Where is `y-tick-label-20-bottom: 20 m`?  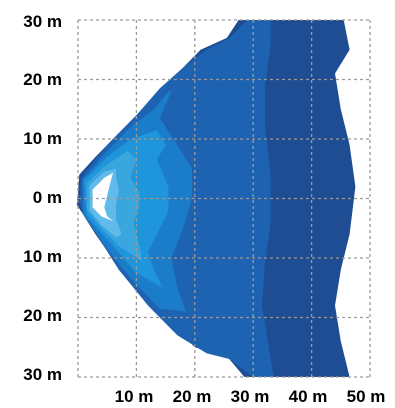 y-tick-label-20-bottom: 20 m is located at coordinates (42, 315).